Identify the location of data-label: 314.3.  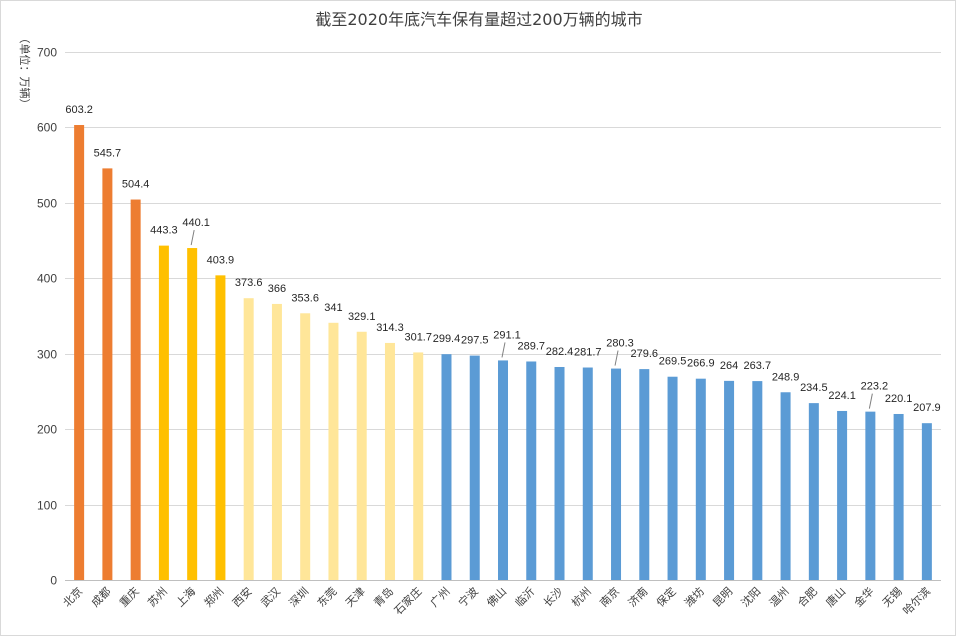
(390, 328).